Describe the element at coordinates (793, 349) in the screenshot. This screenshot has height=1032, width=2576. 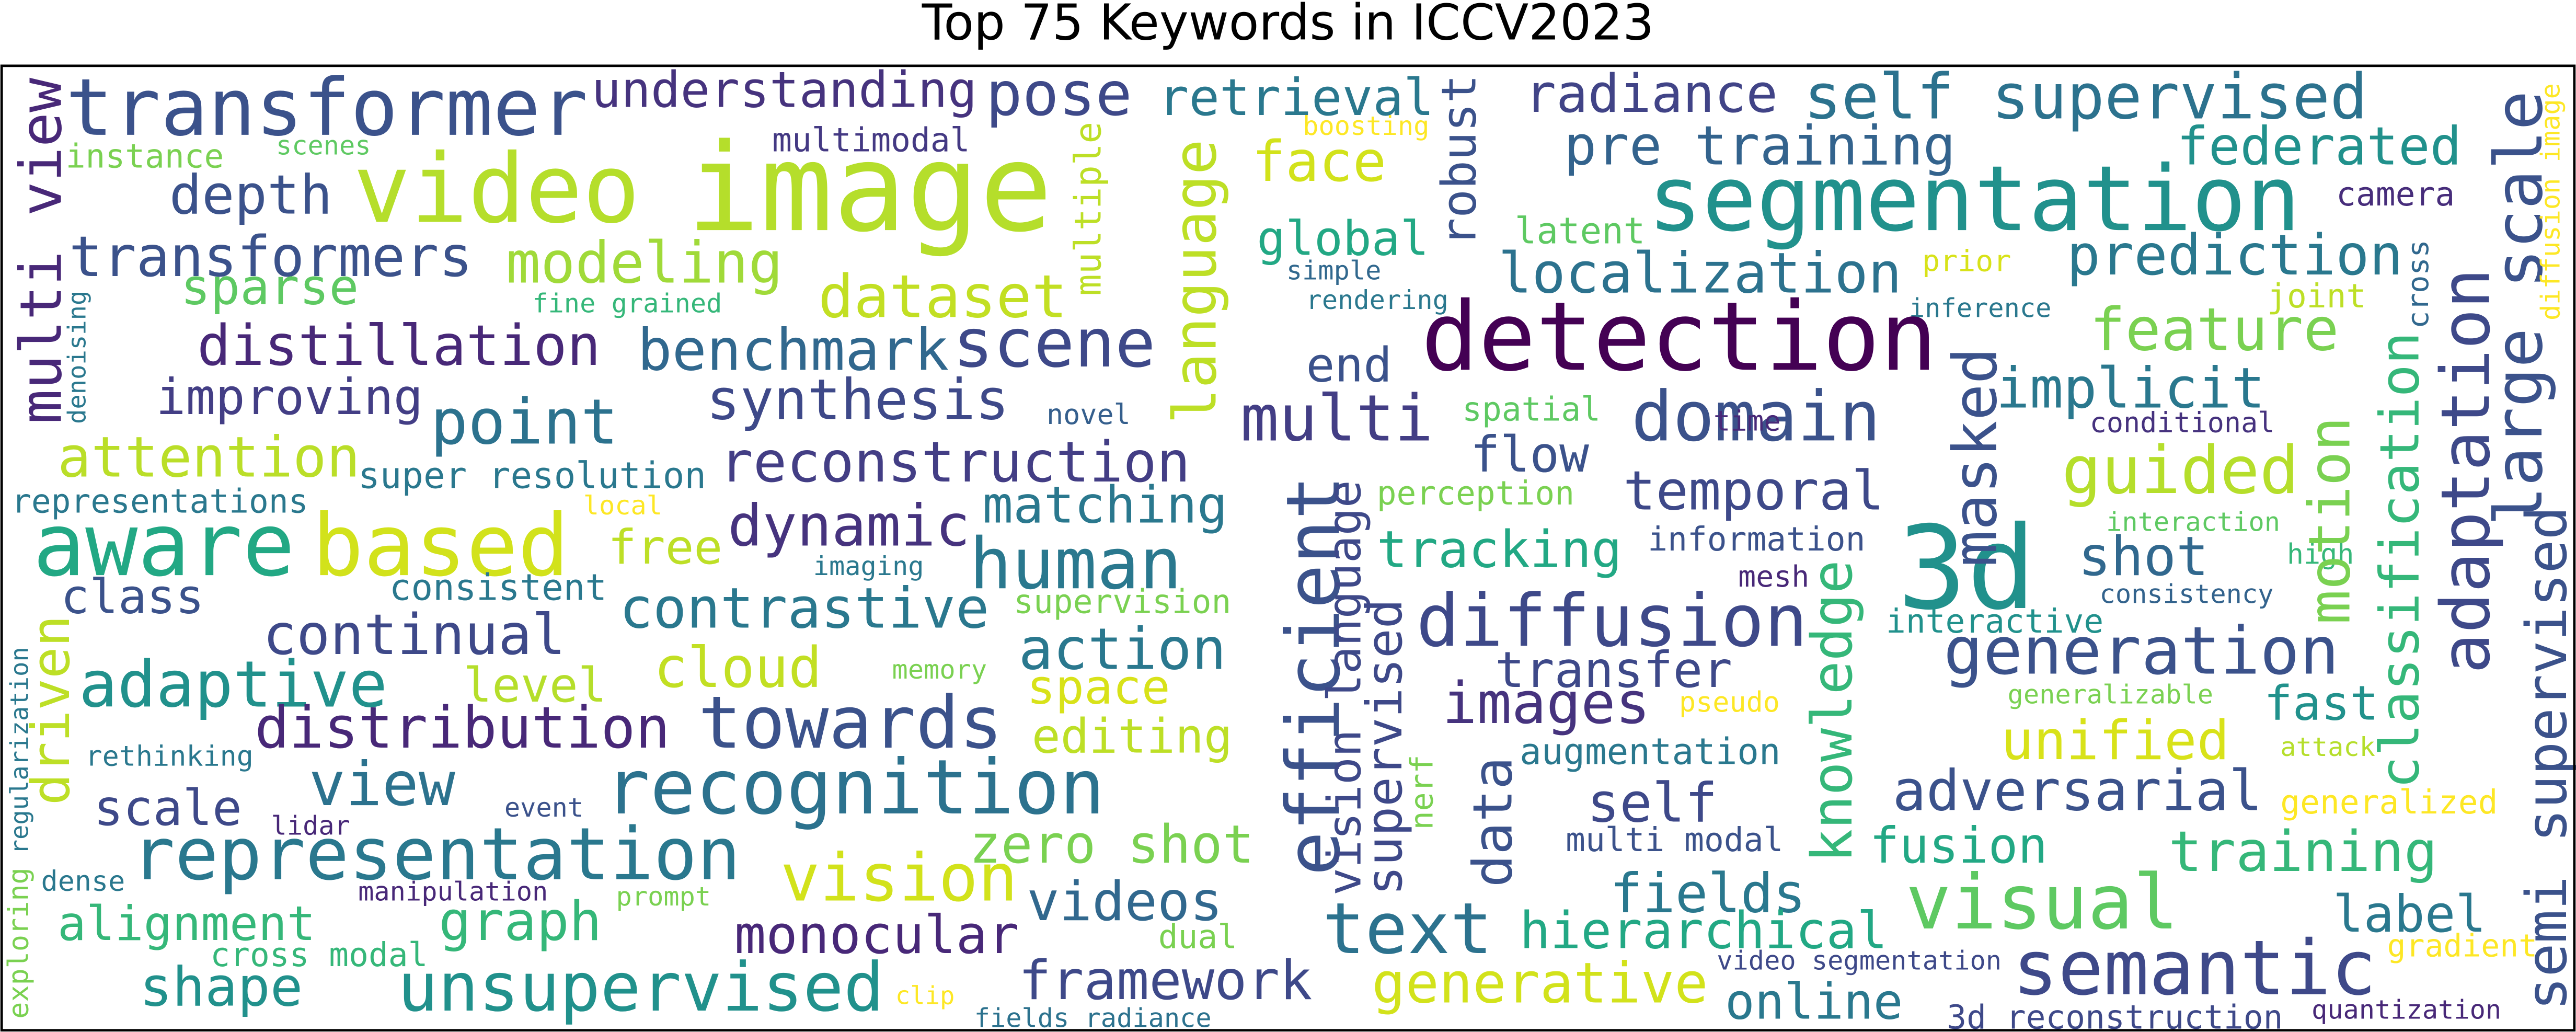
I see `word: benchmark` at that location.